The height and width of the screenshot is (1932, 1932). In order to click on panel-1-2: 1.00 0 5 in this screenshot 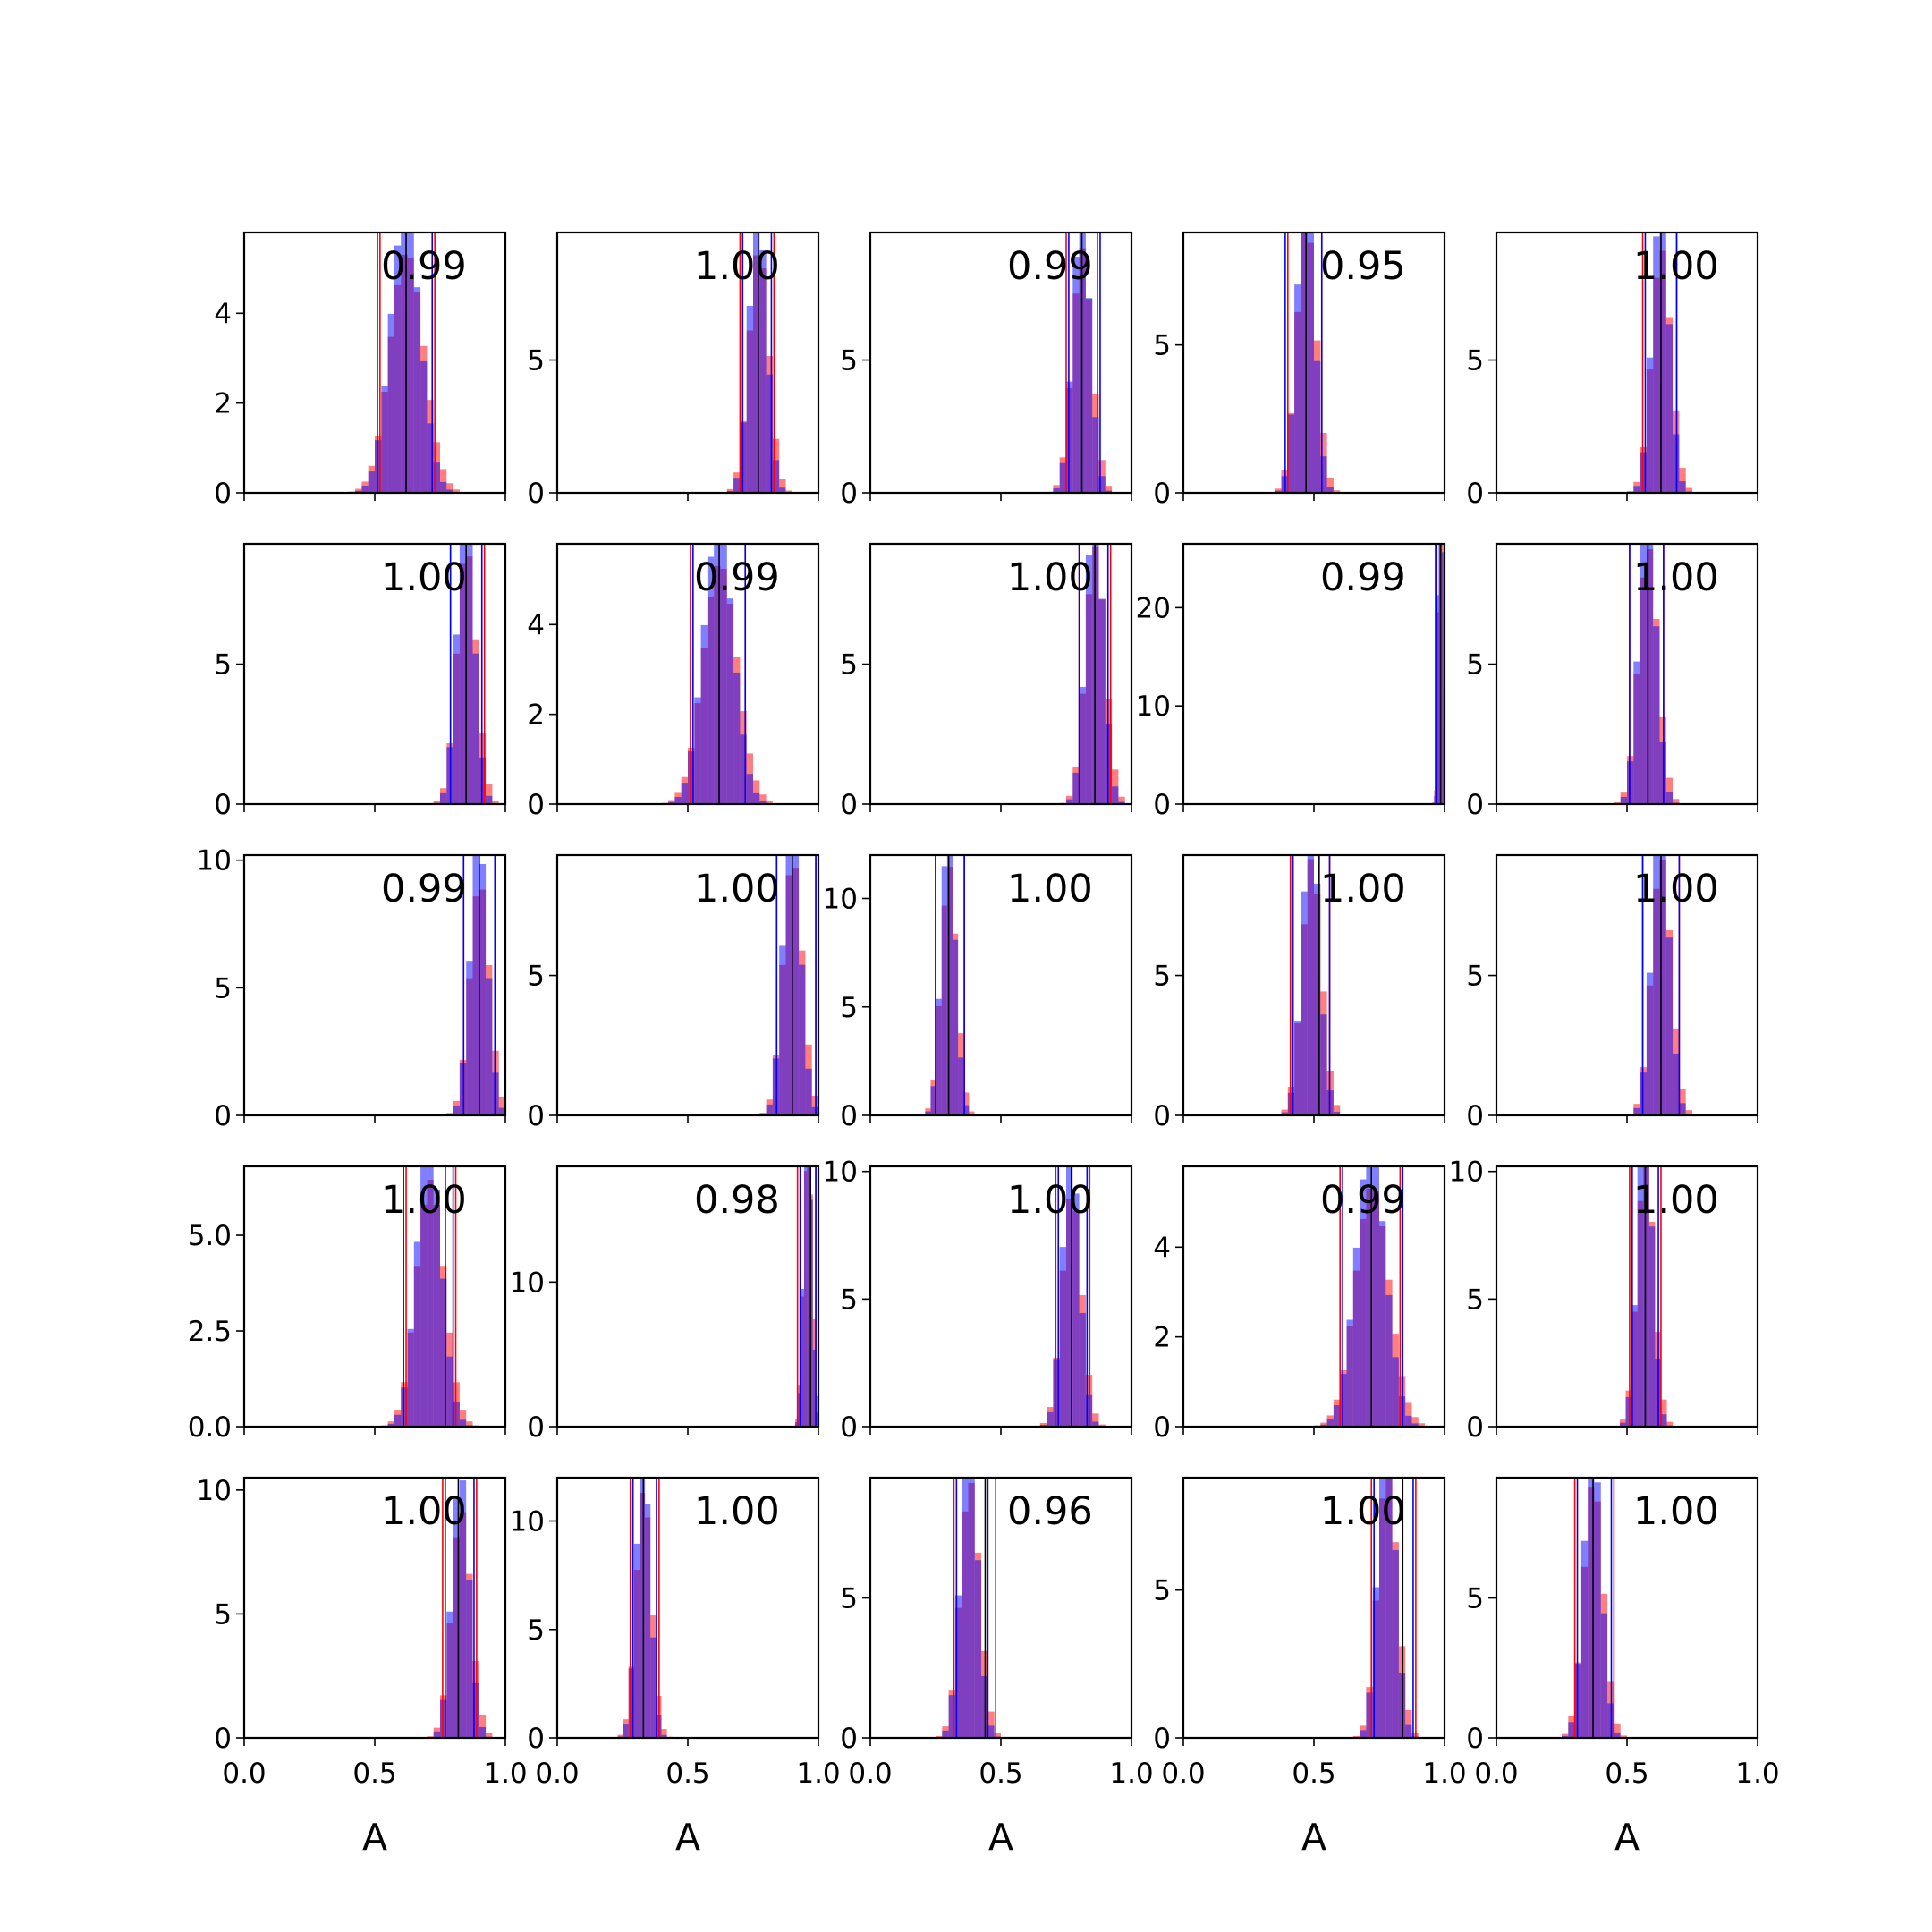, I will do `click(673, 370)`.